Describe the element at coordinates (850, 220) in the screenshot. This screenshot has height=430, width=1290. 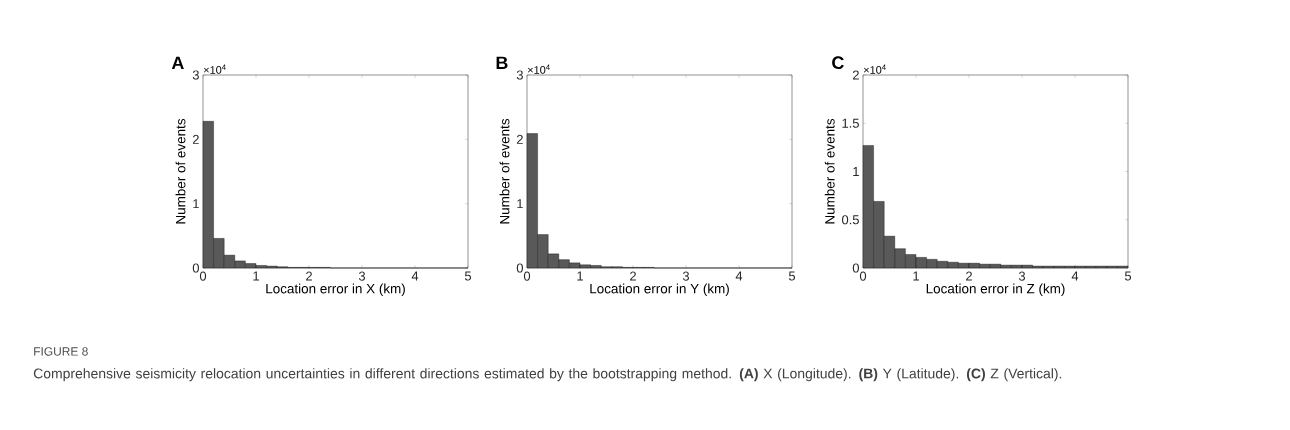
I see `y-tick-label: 0.5` at that location.